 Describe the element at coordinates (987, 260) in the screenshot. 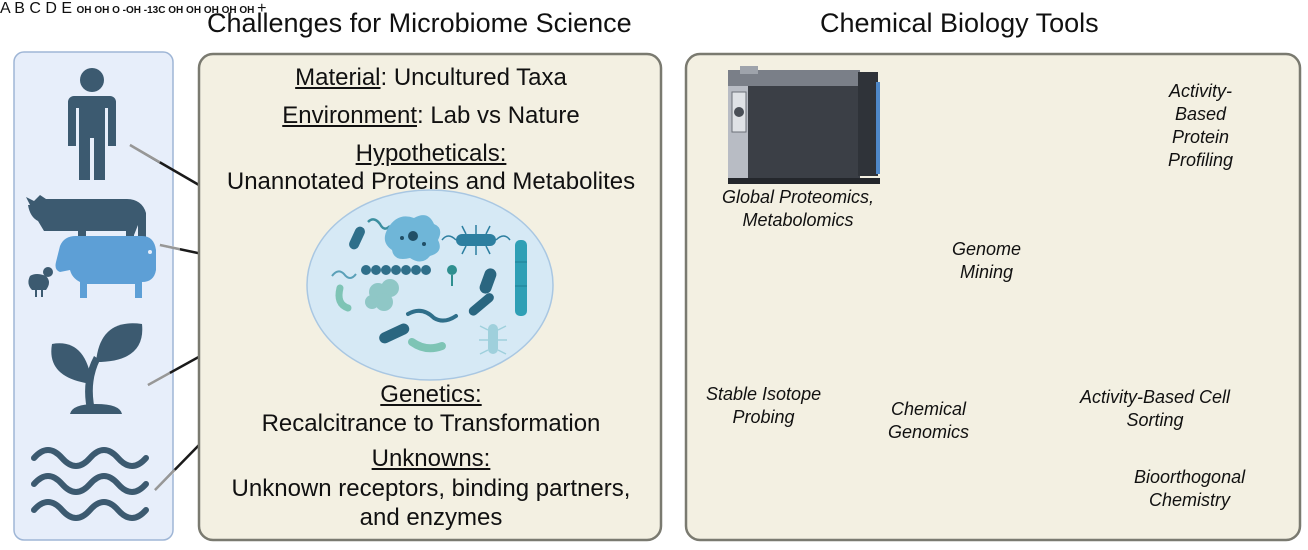

I see `label-genome-mining: Genome Mining` at that location.